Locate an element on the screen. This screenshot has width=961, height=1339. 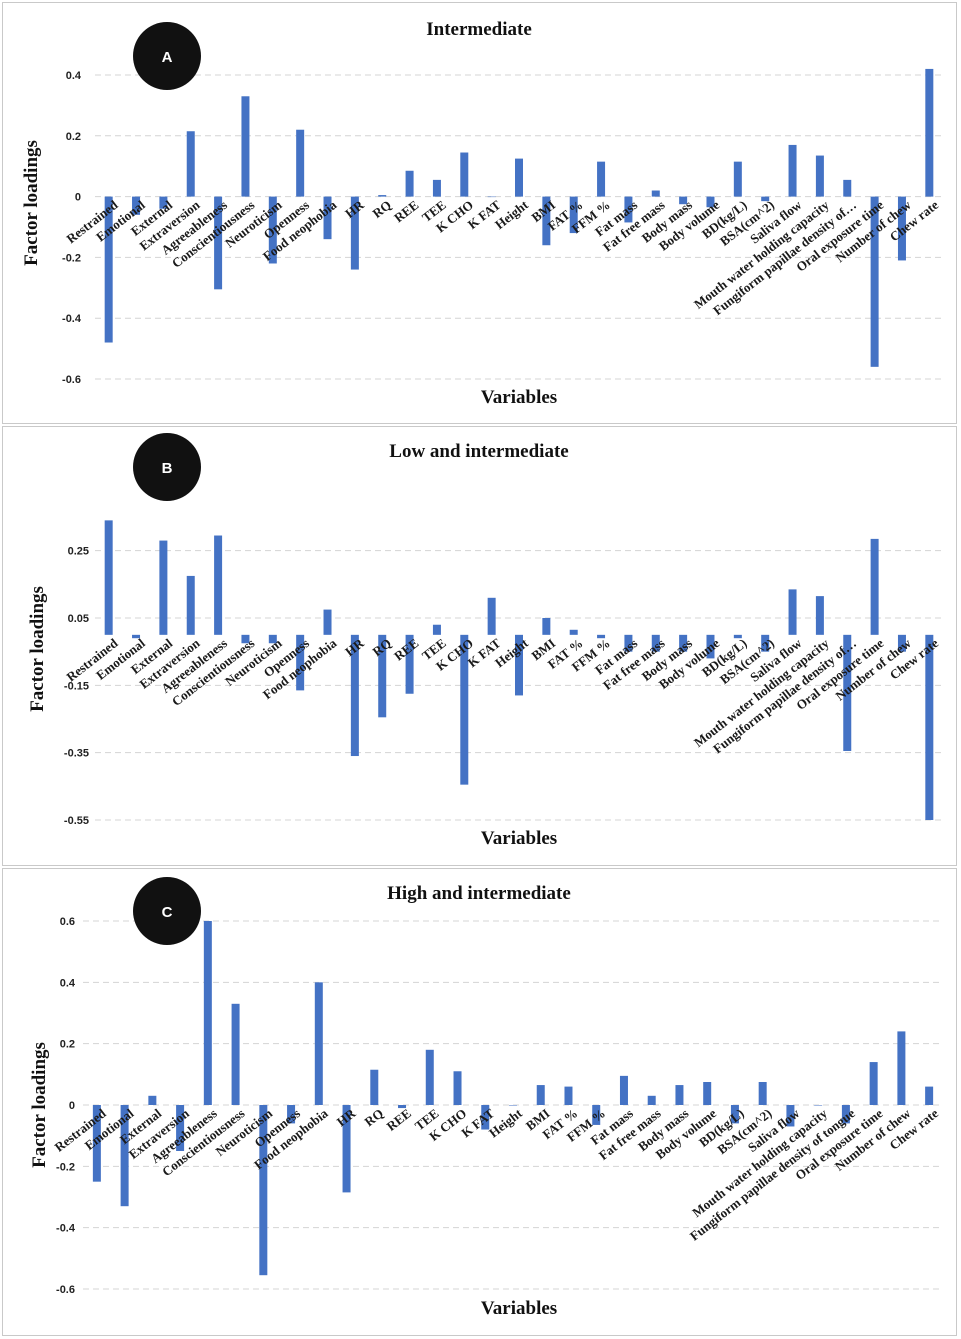
chart-title: Intermediate is located at coordinates (479, 29).